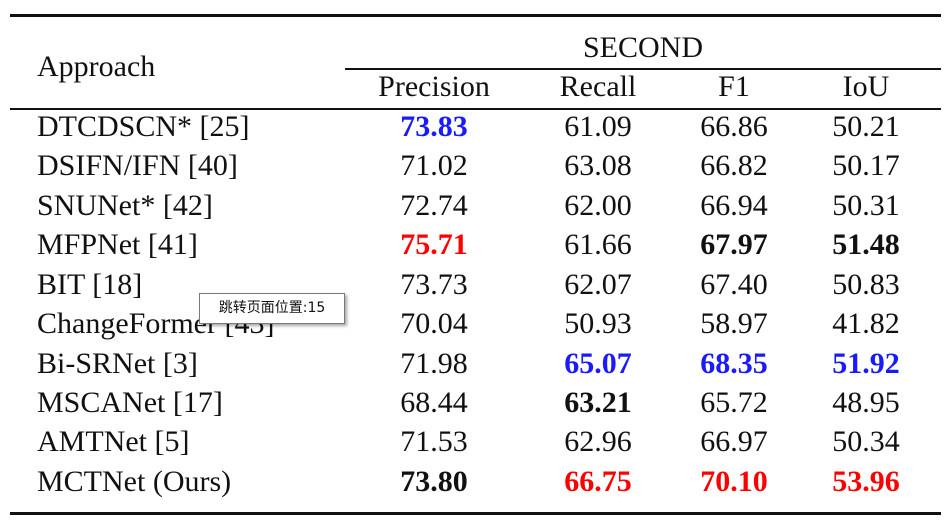  Describe the element at coordinates (734, 126) in the screenshot. I see `metric-cell-f1: 66.86` at that location.